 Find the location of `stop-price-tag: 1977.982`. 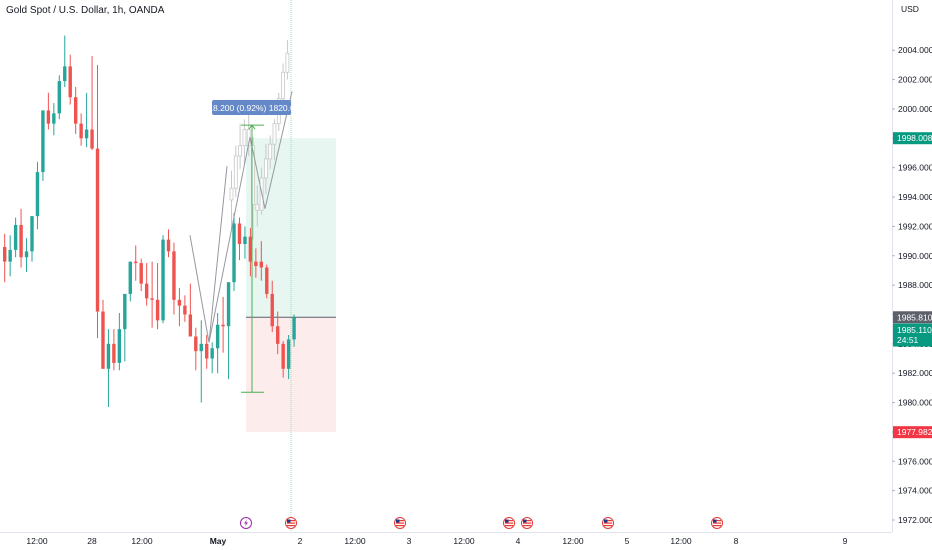

stop-price-tag: 1977.982 is located at coordinates (914, 432).